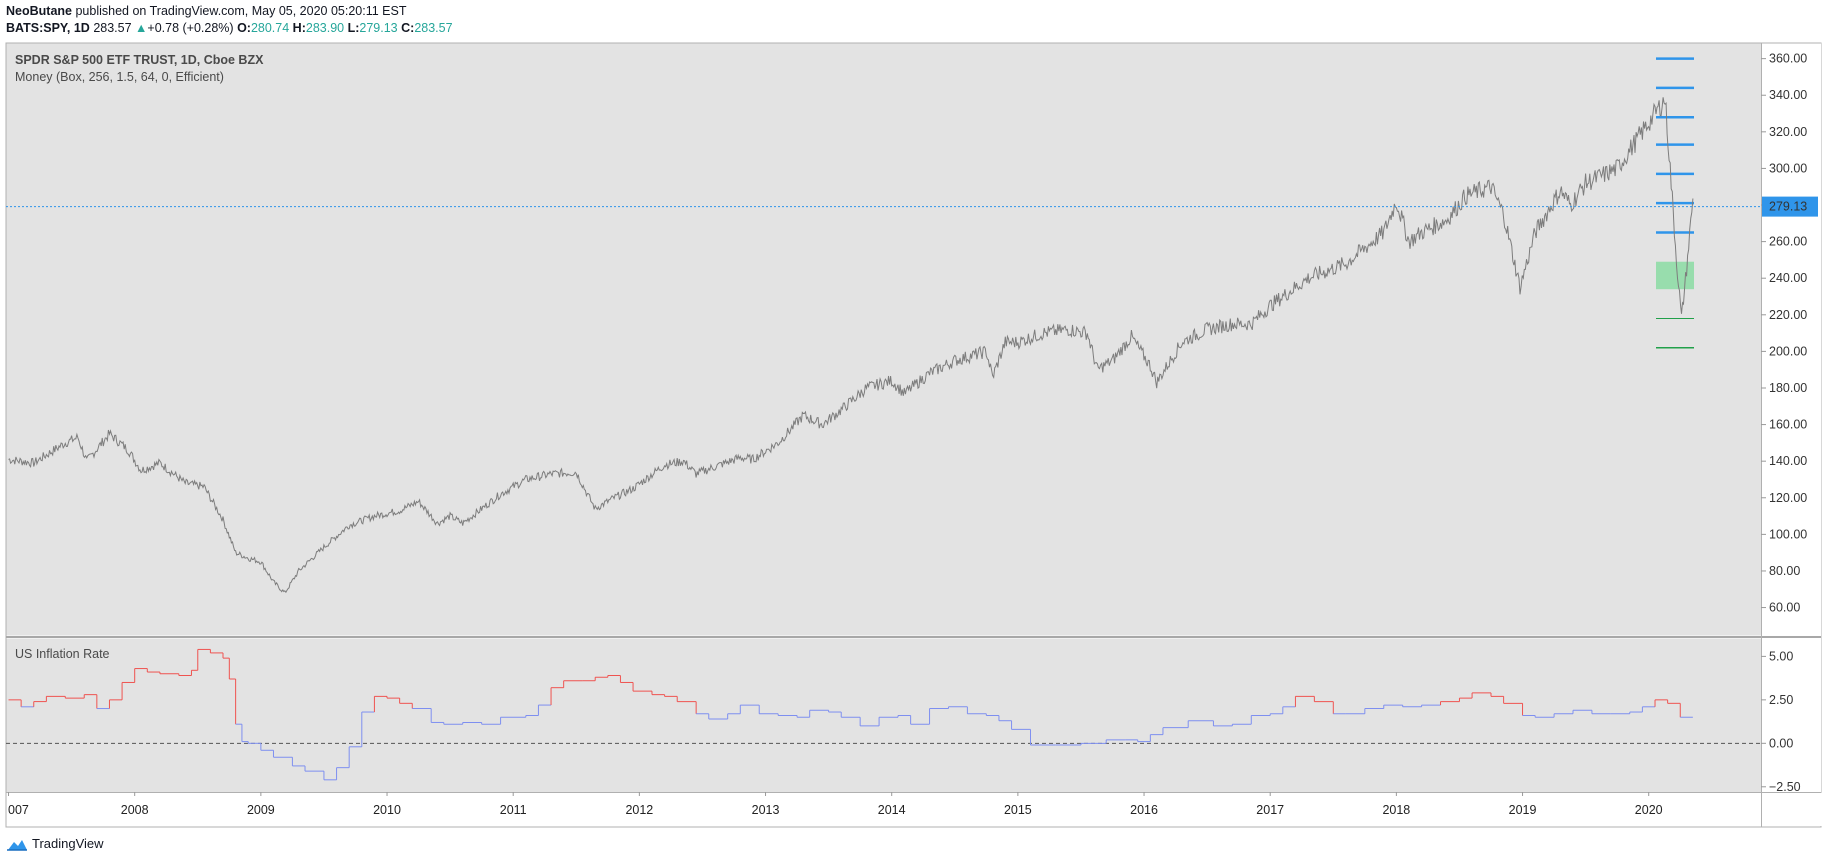 This screenshot has width=1828, height=863. I want to click on money-box-zone, so click(1675, 275).